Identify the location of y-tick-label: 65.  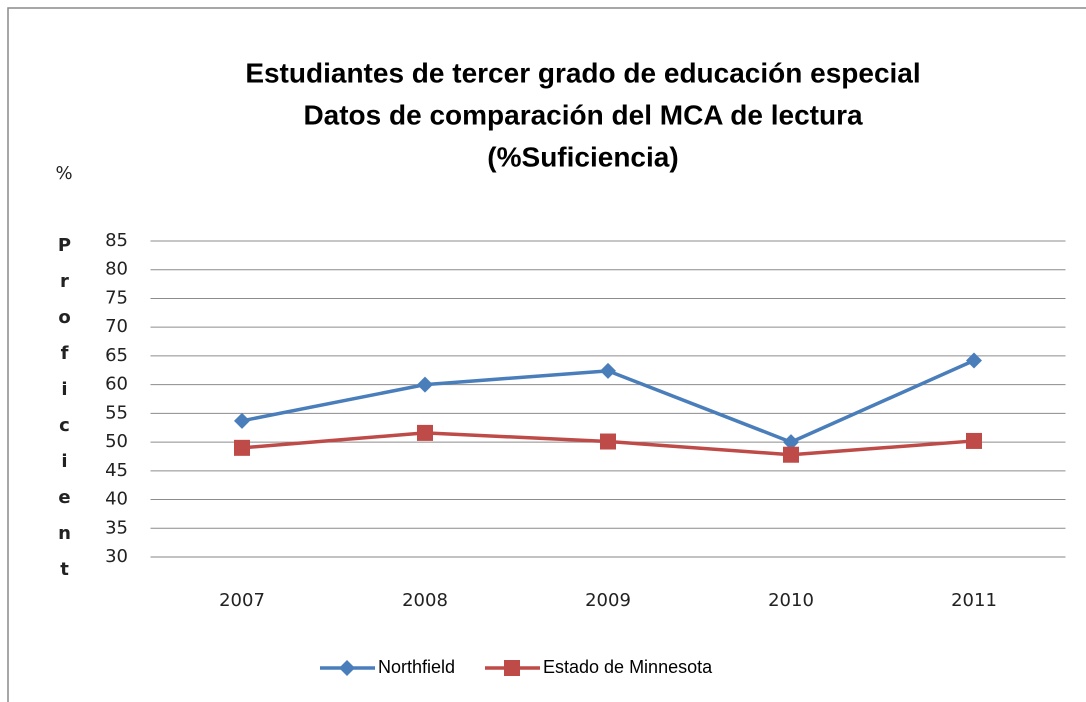
(116, 355).